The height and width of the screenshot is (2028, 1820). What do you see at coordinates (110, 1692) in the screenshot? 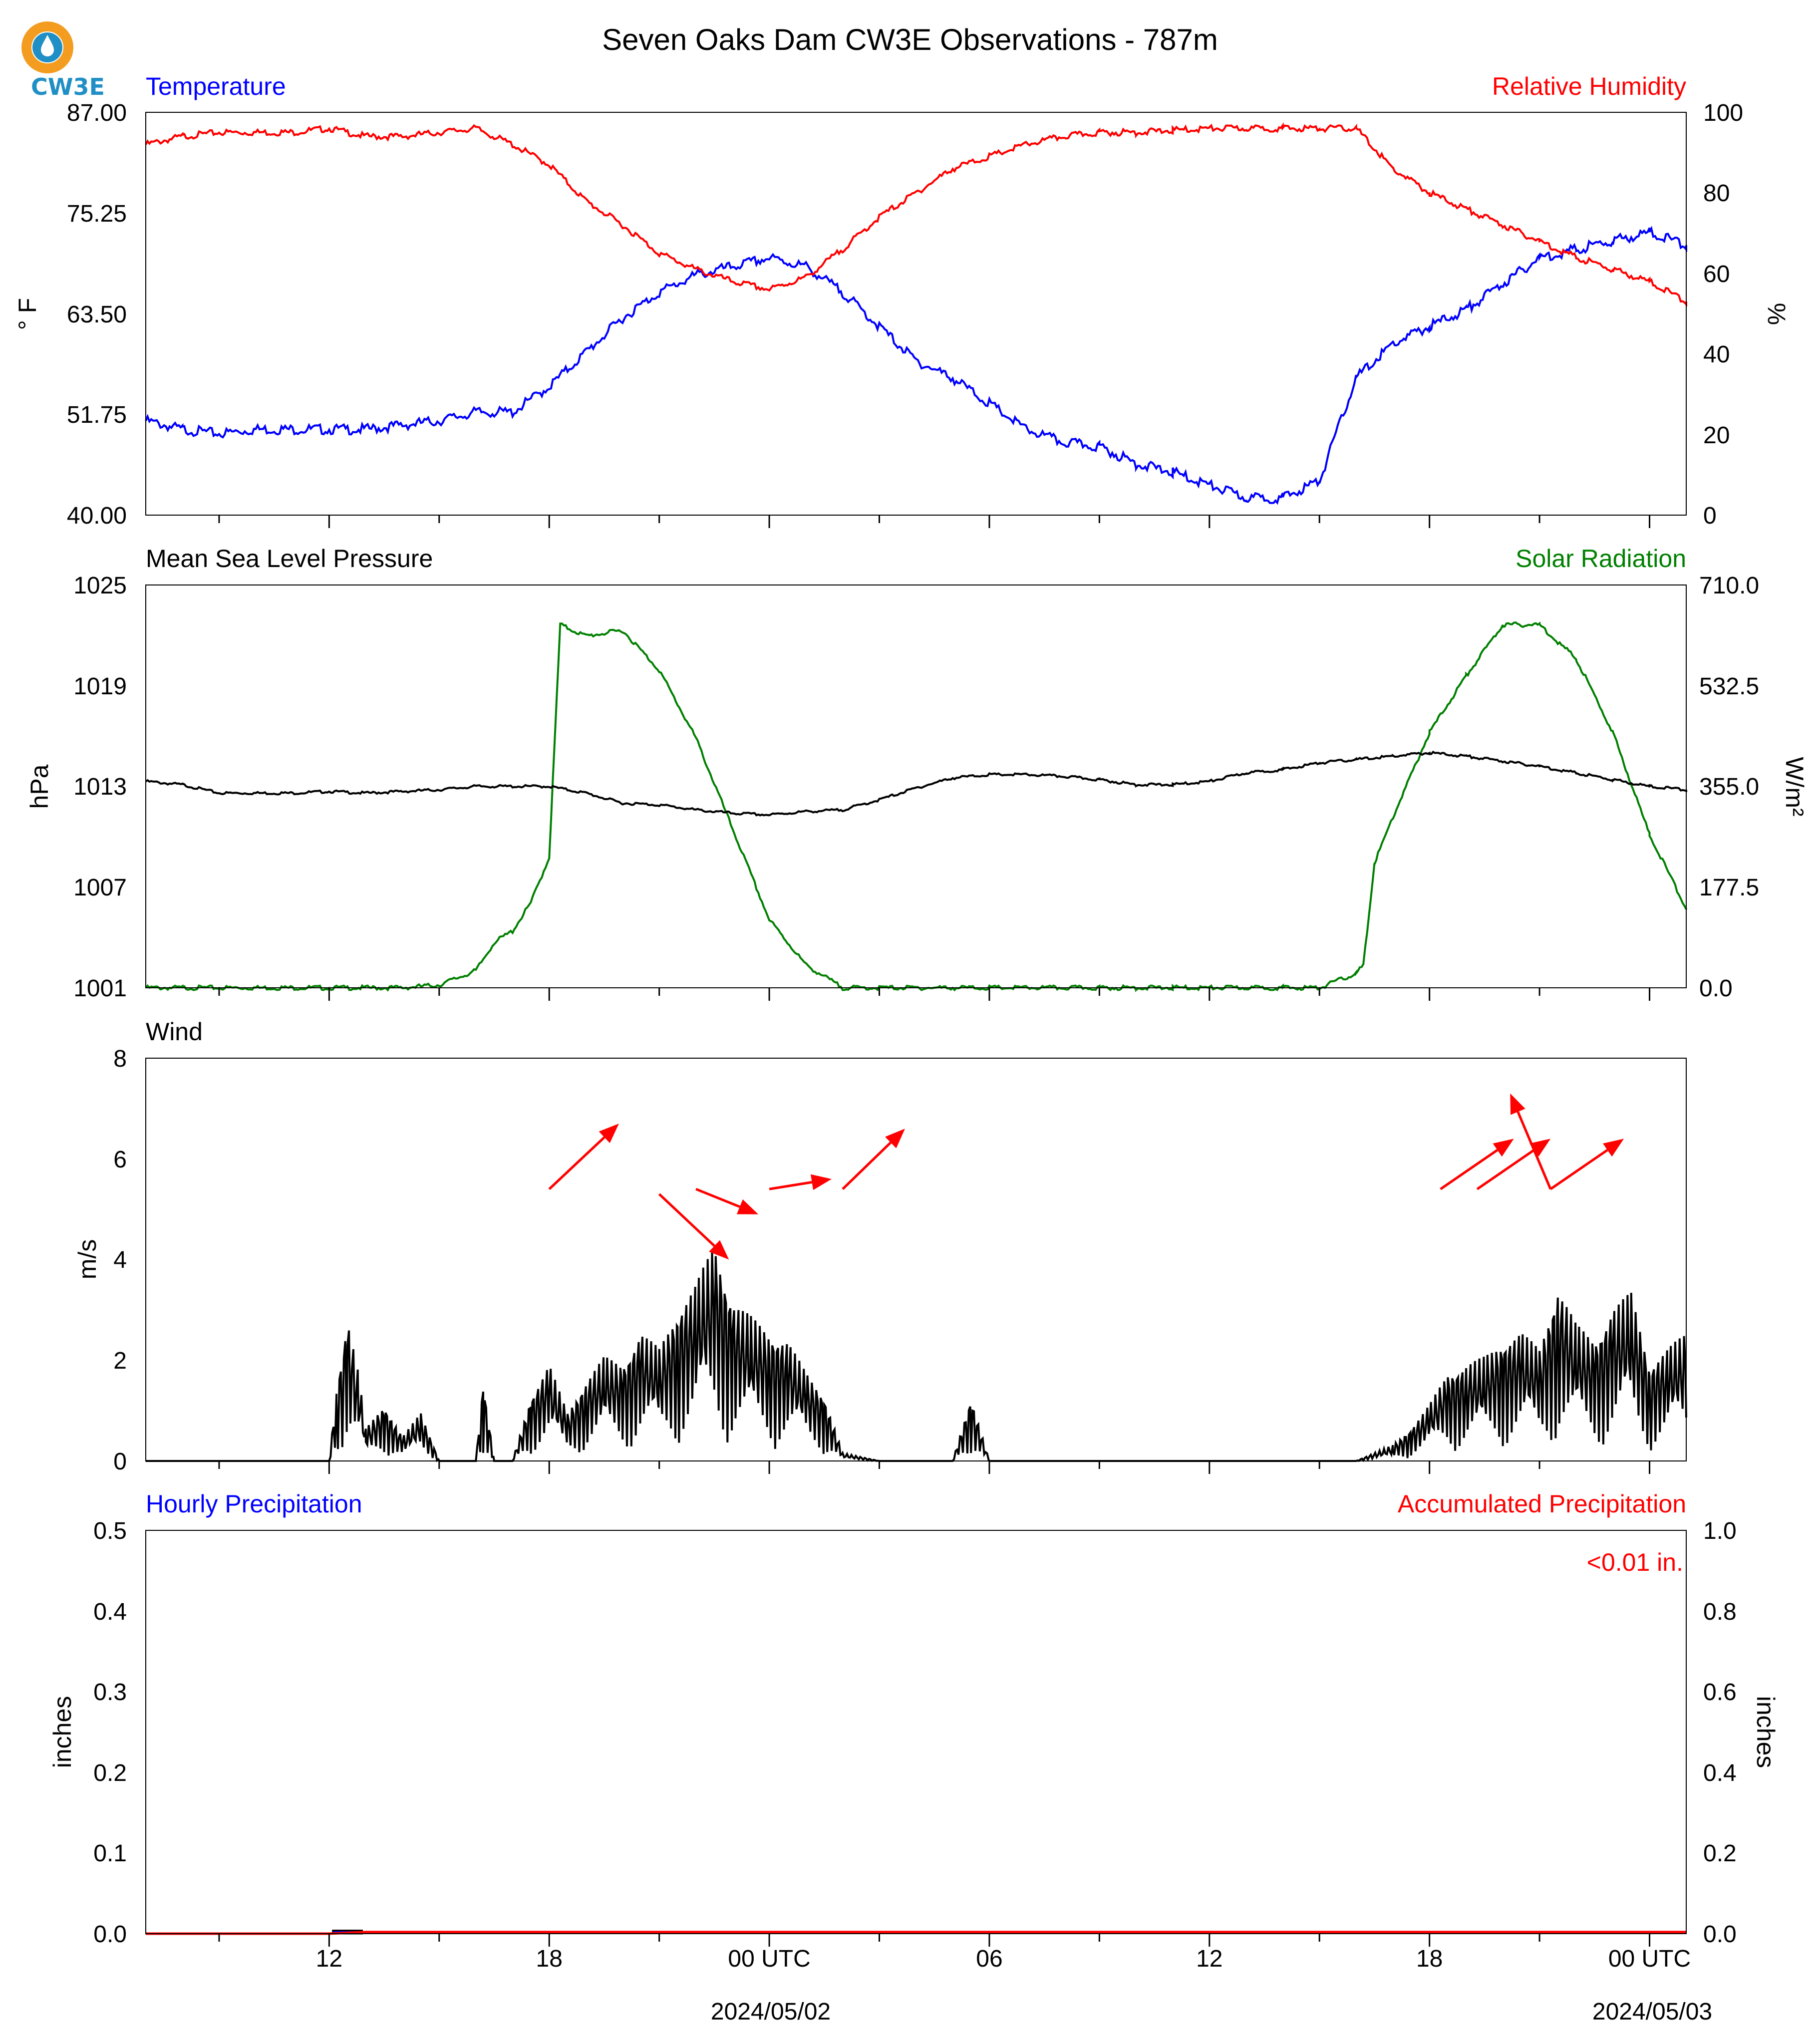
I see `hourly-precip-tick: 0.3` at bounding box center [110, 1692].